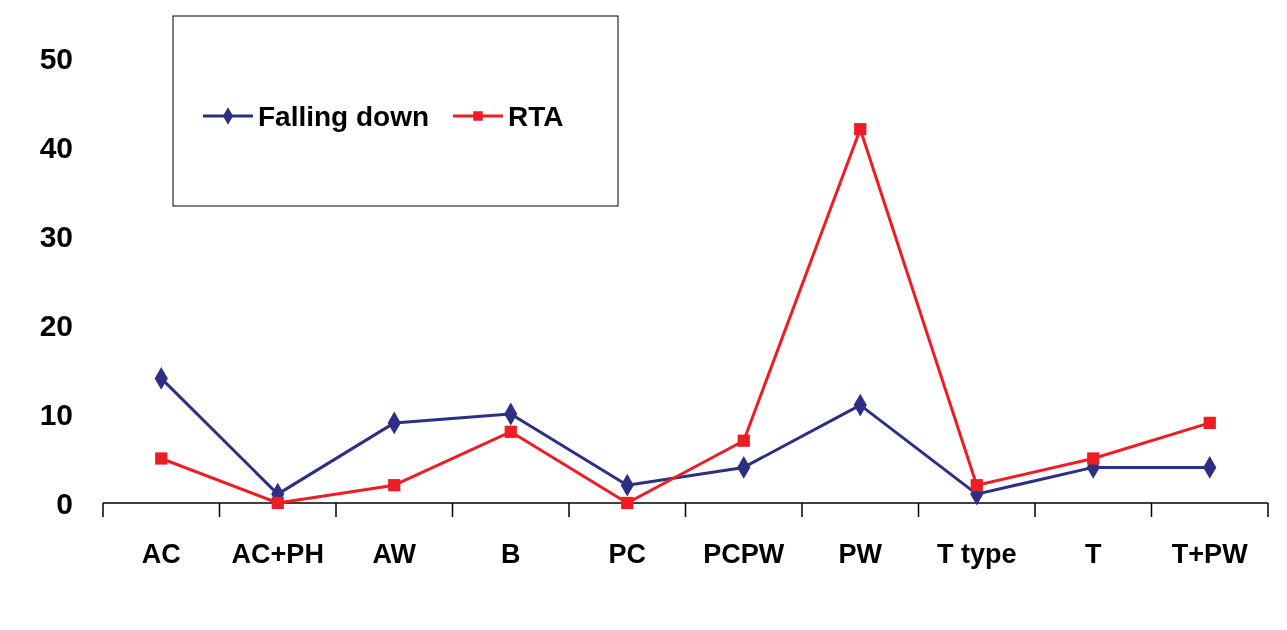 The image size is (1287, 630). I want to click on y-tick-label: 40, so click(56, 147).